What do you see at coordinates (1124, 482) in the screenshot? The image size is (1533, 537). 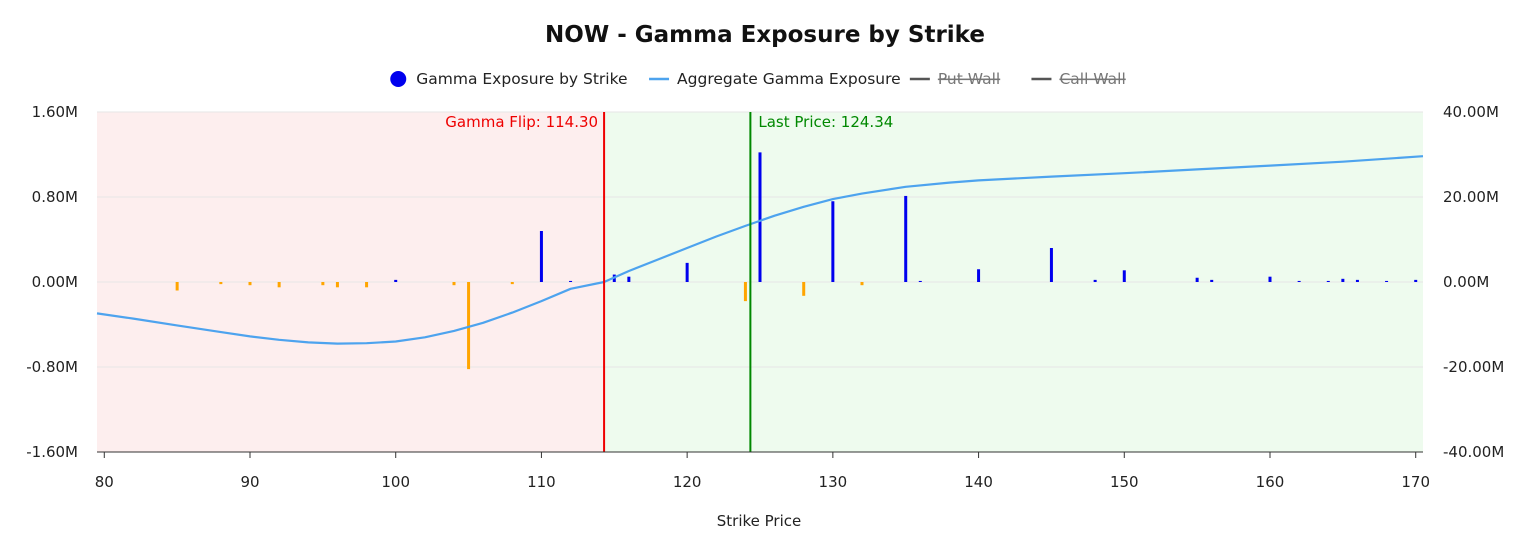 I see `x-tick-label: 150` at bounding box center [1124, 482].